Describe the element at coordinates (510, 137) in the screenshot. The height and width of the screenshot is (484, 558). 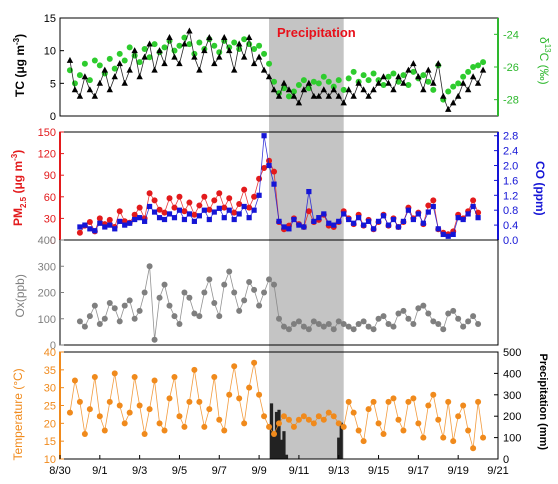
I see `co-axis-tick-label: 2.8` at that location.